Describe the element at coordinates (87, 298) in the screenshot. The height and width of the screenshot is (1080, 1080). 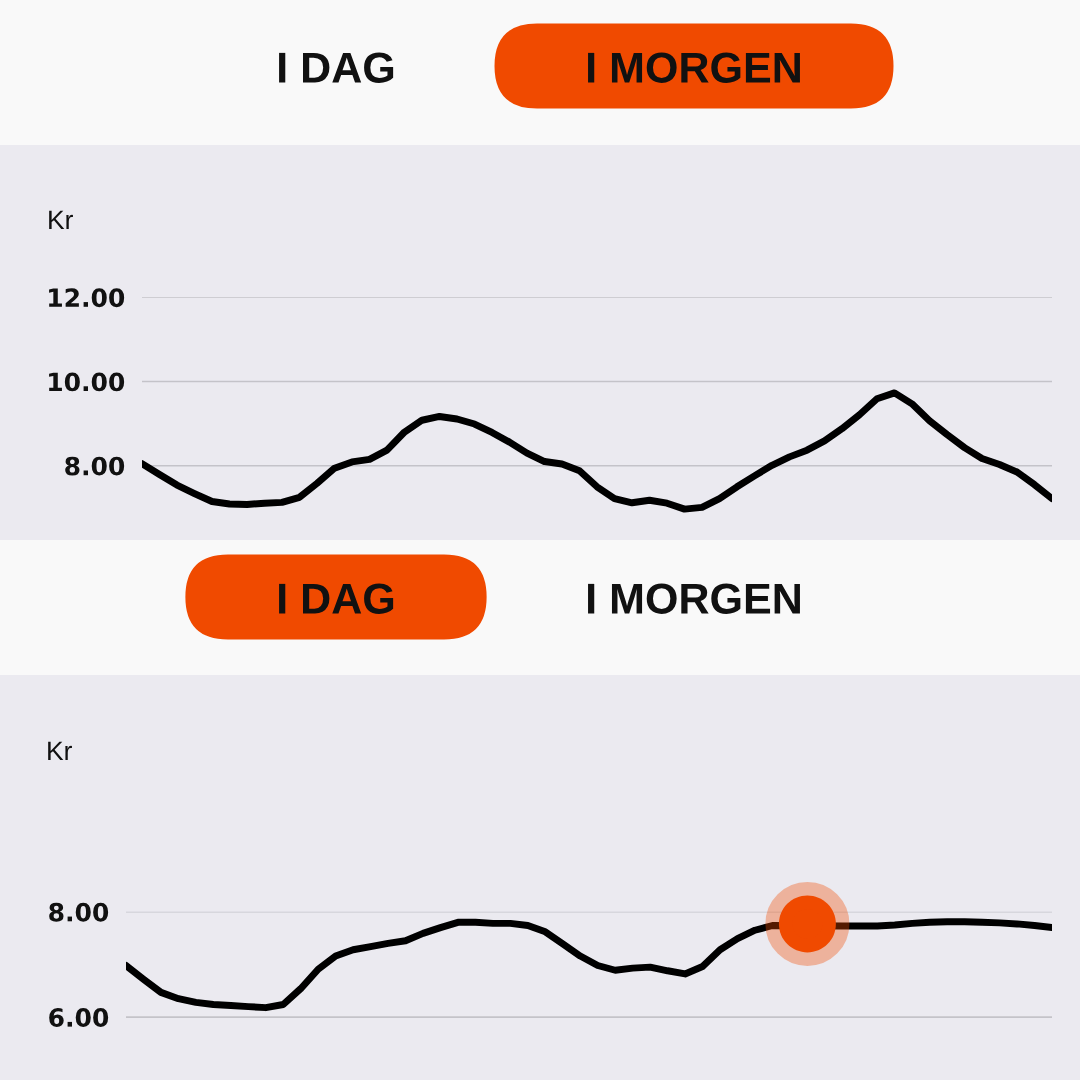
I see `y-tick-label: 12.00` at that location.